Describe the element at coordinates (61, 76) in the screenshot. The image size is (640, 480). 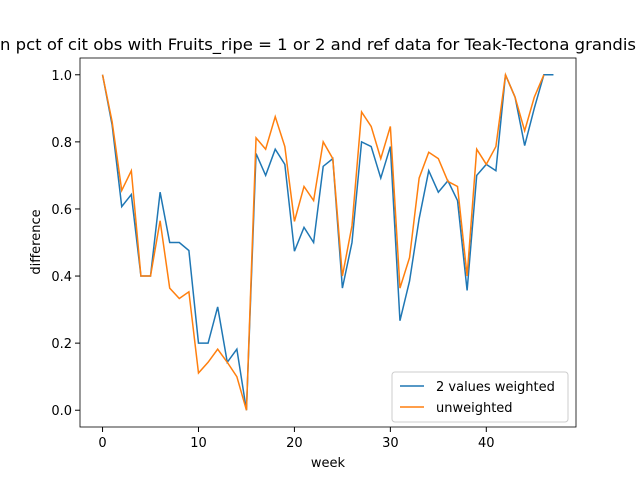
I see `y-tick-label: 1.0` at that location.